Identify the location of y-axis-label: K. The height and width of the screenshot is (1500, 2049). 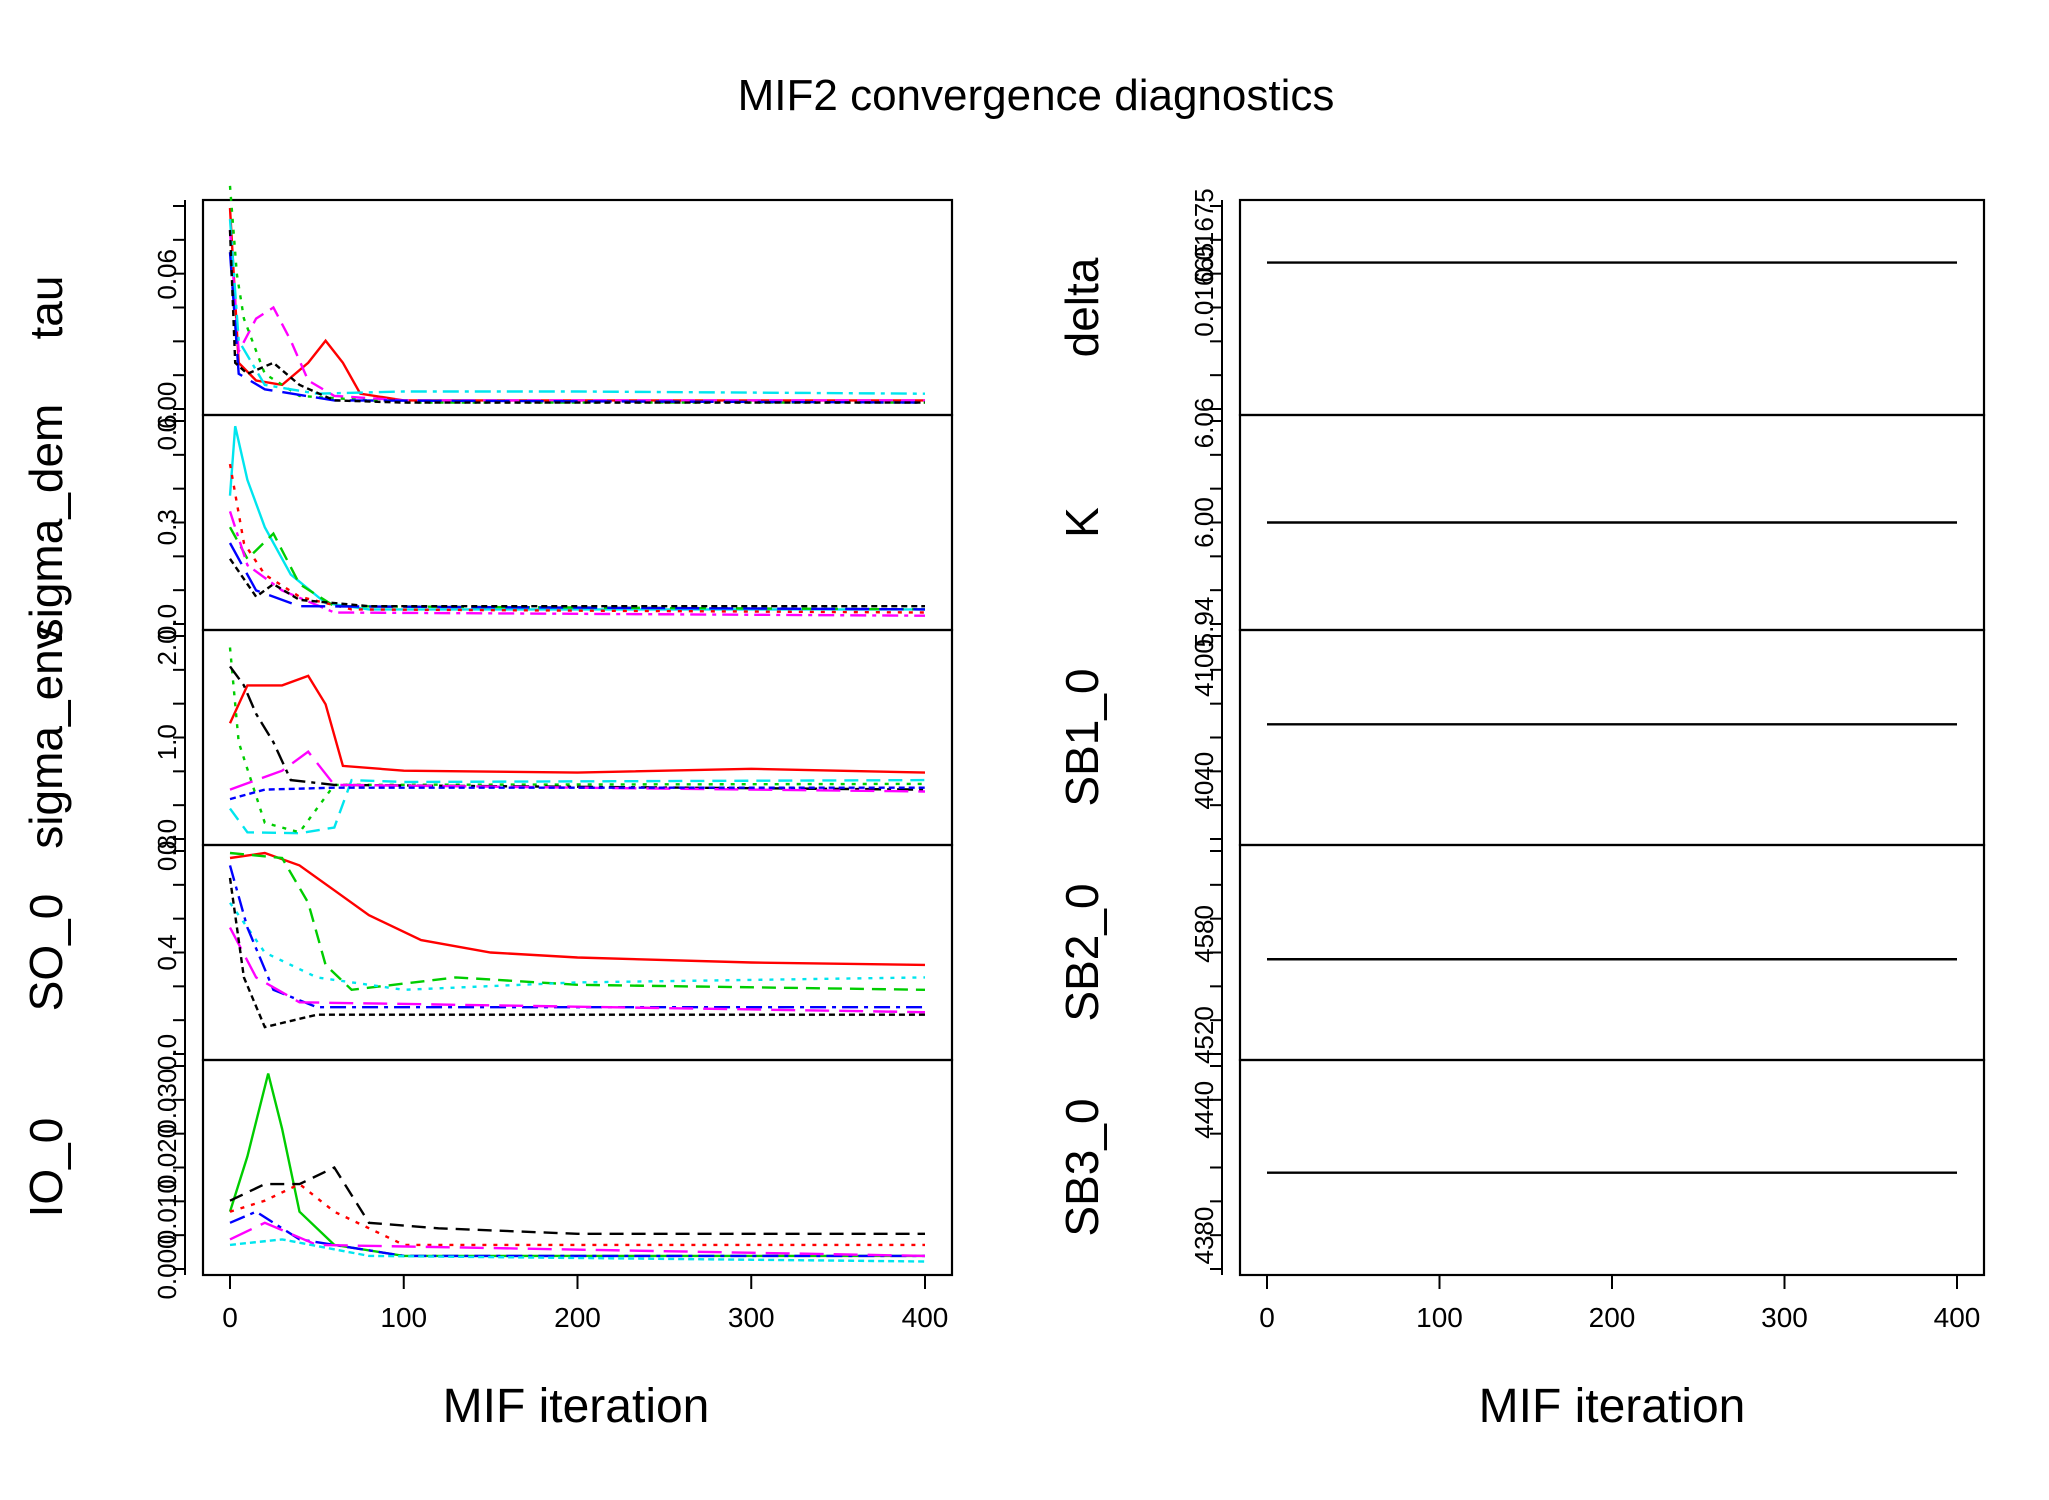
(1082, 522).